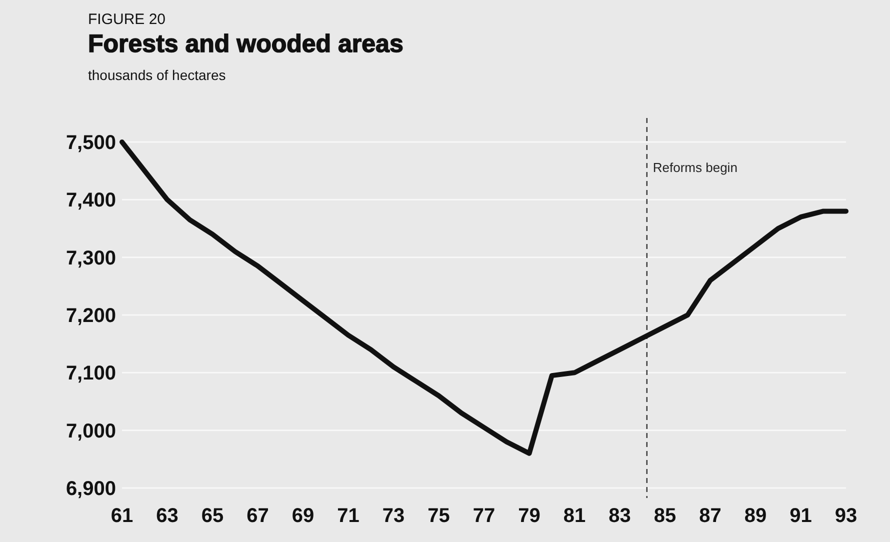 This screenshot has width=890, height=542. I want to click on x-tick-label: 93, so click(846, 516).